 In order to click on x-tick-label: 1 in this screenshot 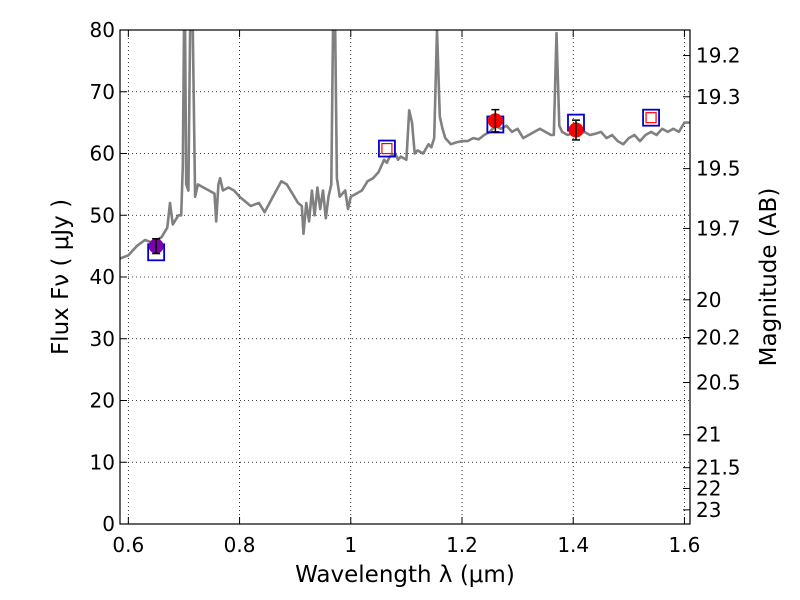, I will do `click(350, 545)`.